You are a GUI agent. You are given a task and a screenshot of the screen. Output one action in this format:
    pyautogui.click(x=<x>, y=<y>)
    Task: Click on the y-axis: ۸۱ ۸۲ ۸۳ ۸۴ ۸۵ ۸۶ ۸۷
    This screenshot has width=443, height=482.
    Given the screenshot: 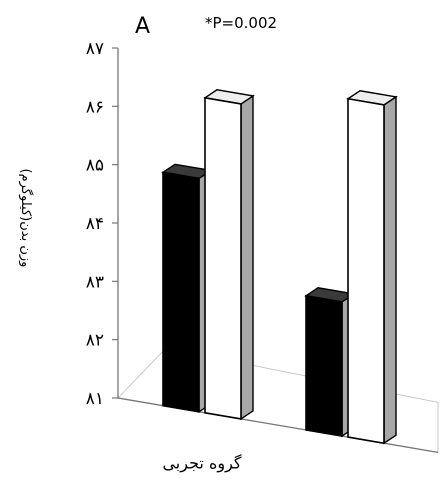 What is the action you would take?
    pyautogui.click(x=102, y=224)
    